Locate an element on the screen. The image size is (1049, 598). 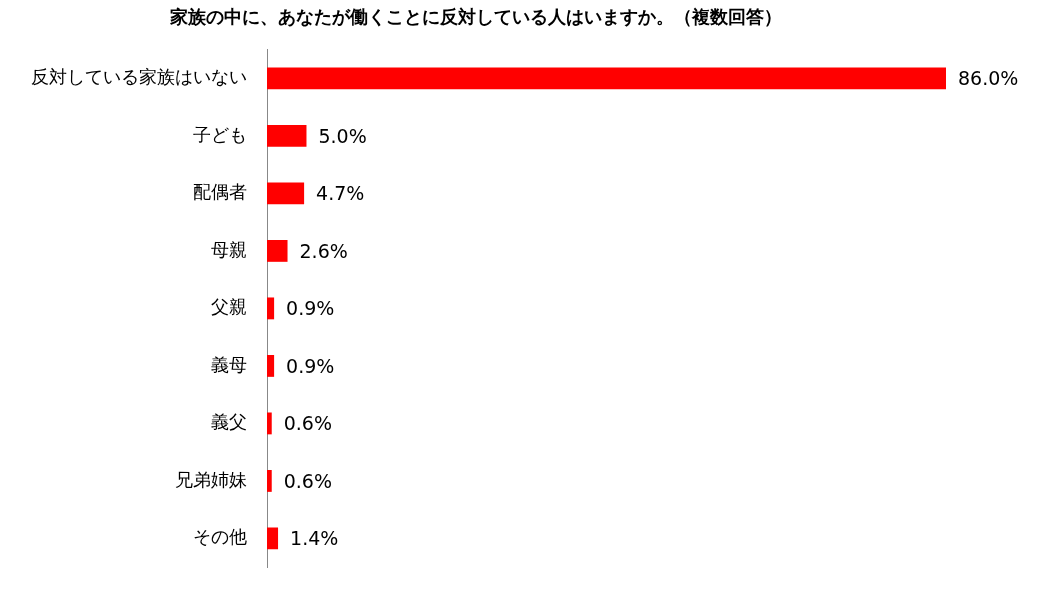
y-tick-label: 義父 is located at coordinates (229, 422).